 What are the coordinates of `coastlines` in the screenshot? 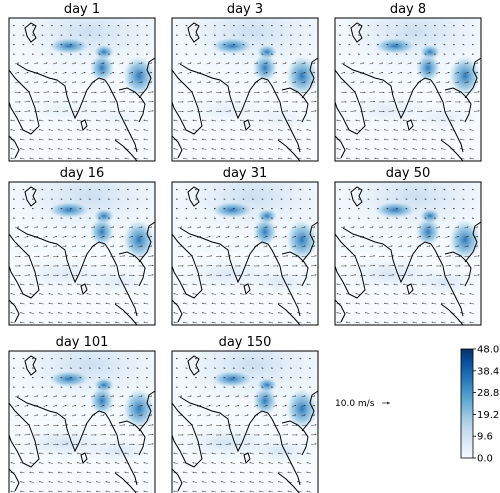 It's located at (408, 91).